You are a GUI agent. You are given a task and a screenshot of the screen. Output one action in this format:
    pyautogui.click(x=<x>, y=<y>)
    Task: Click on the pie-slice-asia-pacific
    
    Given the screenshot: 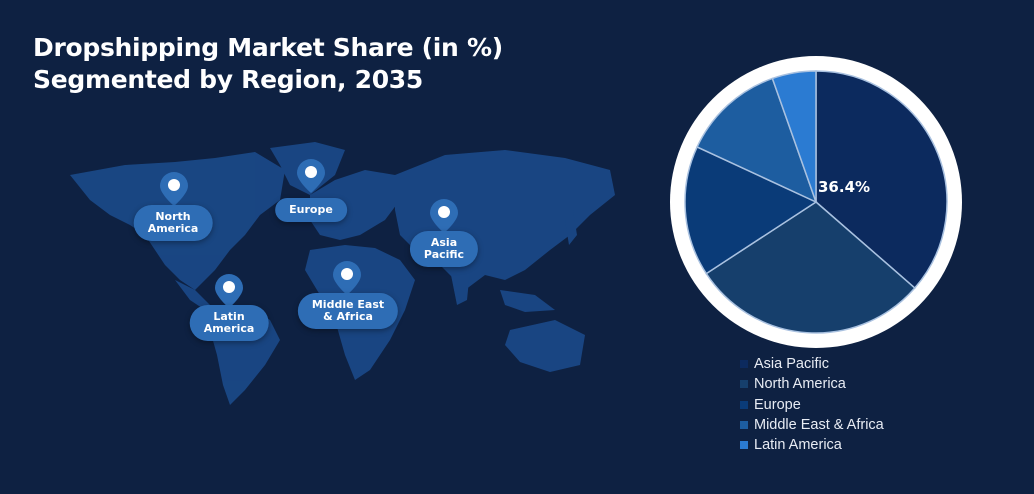 What is the action you would take?
    pyautogui.click(x=881, y=180)
    